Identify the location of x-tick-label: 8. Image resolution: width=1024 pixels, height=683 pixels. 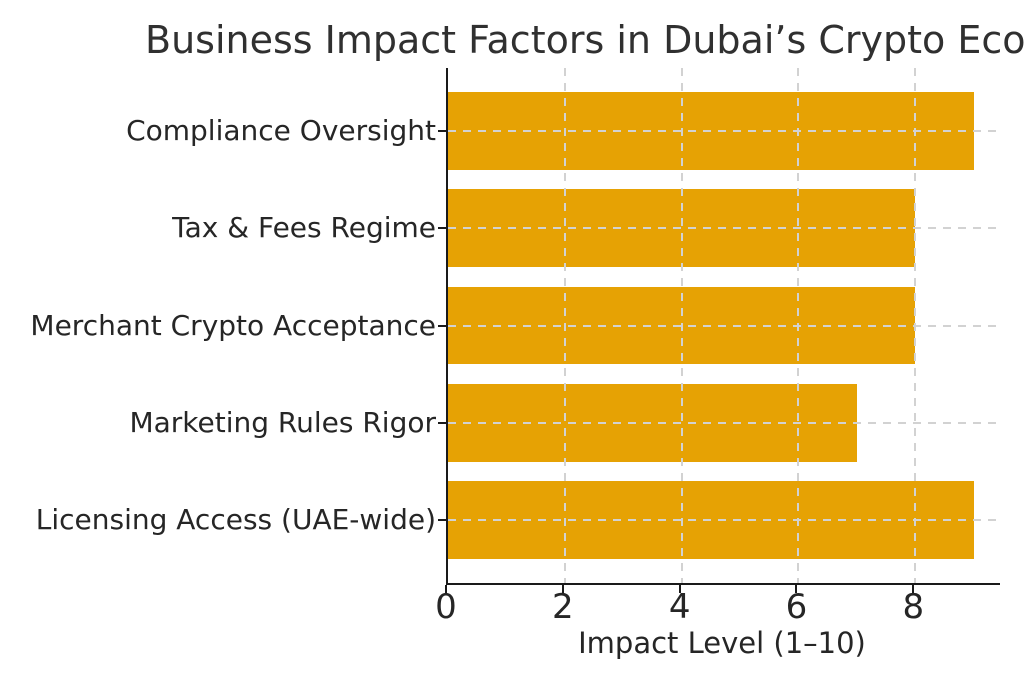
(913, 607).